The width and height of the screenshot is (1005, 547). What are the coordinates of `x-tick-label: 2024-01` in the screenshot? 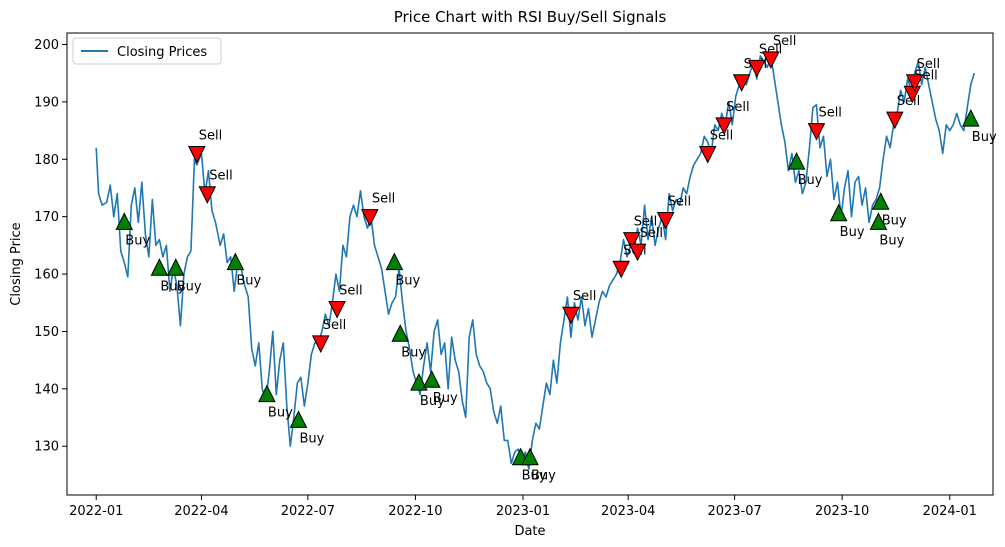 It's located at (950, 511).